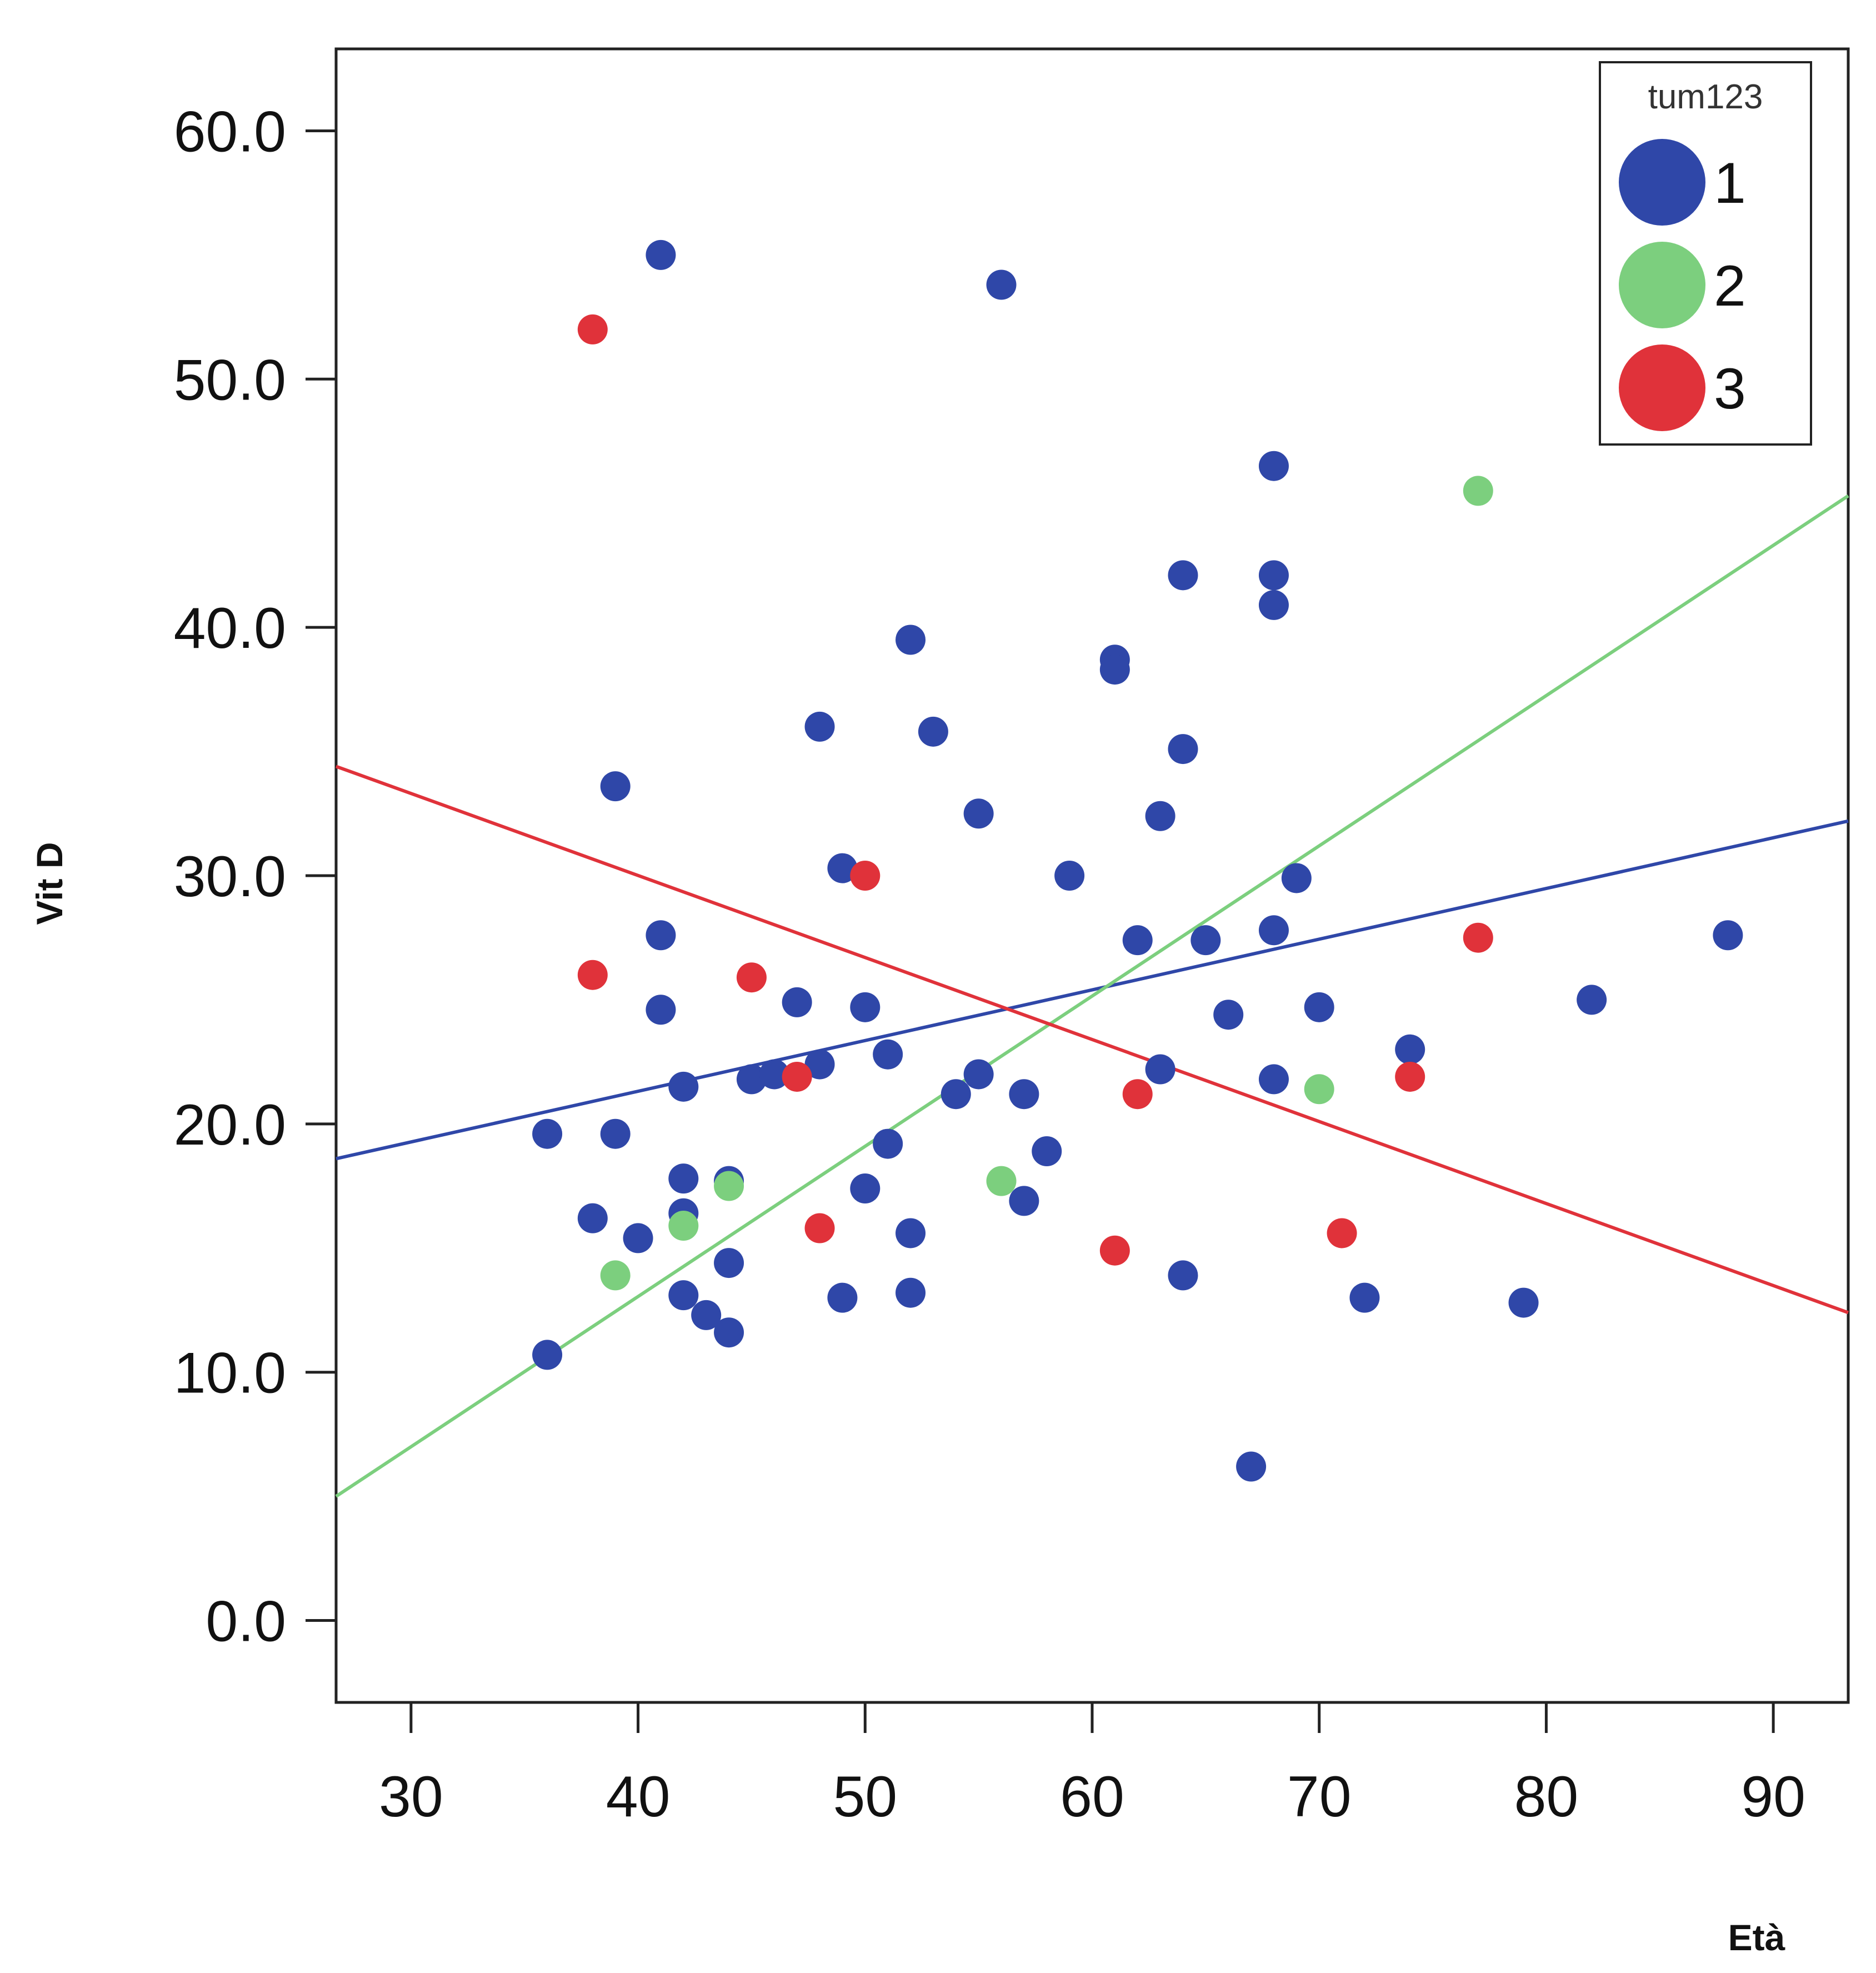  What do you see at coordinates (230, 131) in the screenshot?
I see `y-tick-label: 60.0` at bounding box center [230, 131].